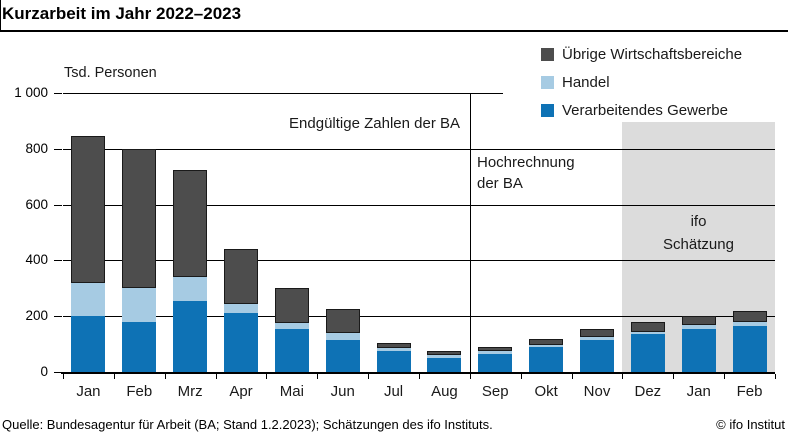  Describe the element at coordinates (122, 13) in the screenshot. I see `chart-title: Kurzarbeit im Jahr 2022–2023` at that location.